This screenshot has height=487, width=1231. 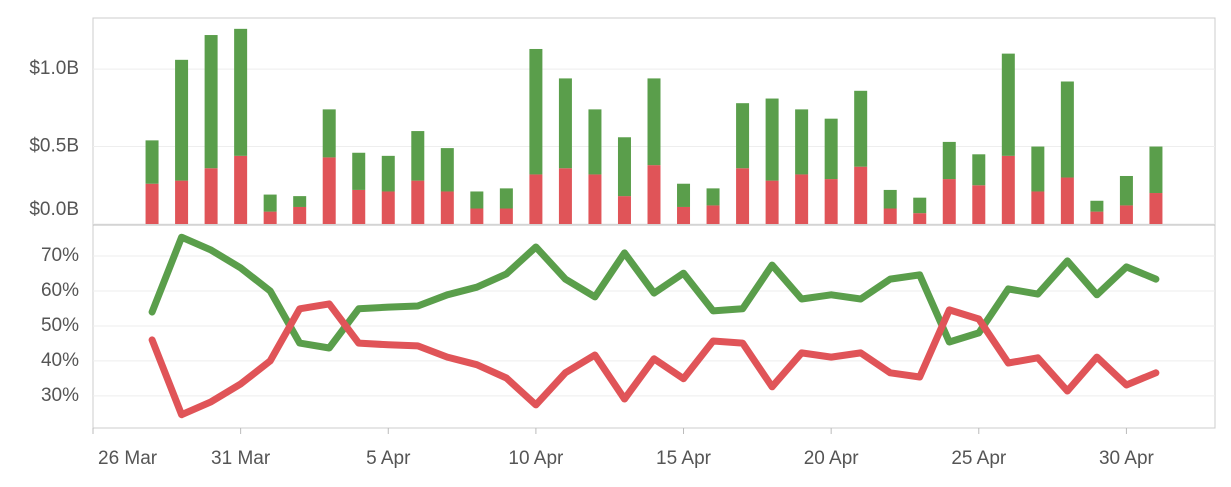 I want to click on y-tick-label: 40%, so click(x=60, y=360).